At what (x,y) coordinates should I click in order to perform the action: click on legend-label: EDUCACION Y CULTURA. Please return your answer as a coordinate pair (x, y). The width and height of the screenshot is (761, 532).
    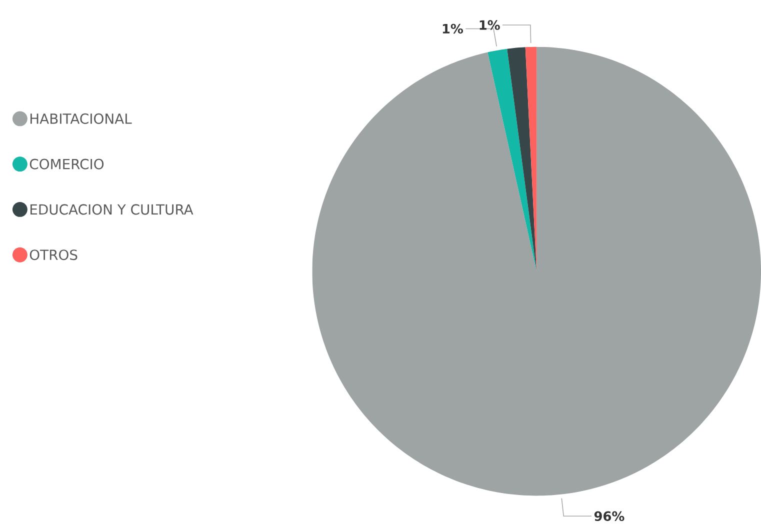
    Looking at the image, I should click on (112, 209).